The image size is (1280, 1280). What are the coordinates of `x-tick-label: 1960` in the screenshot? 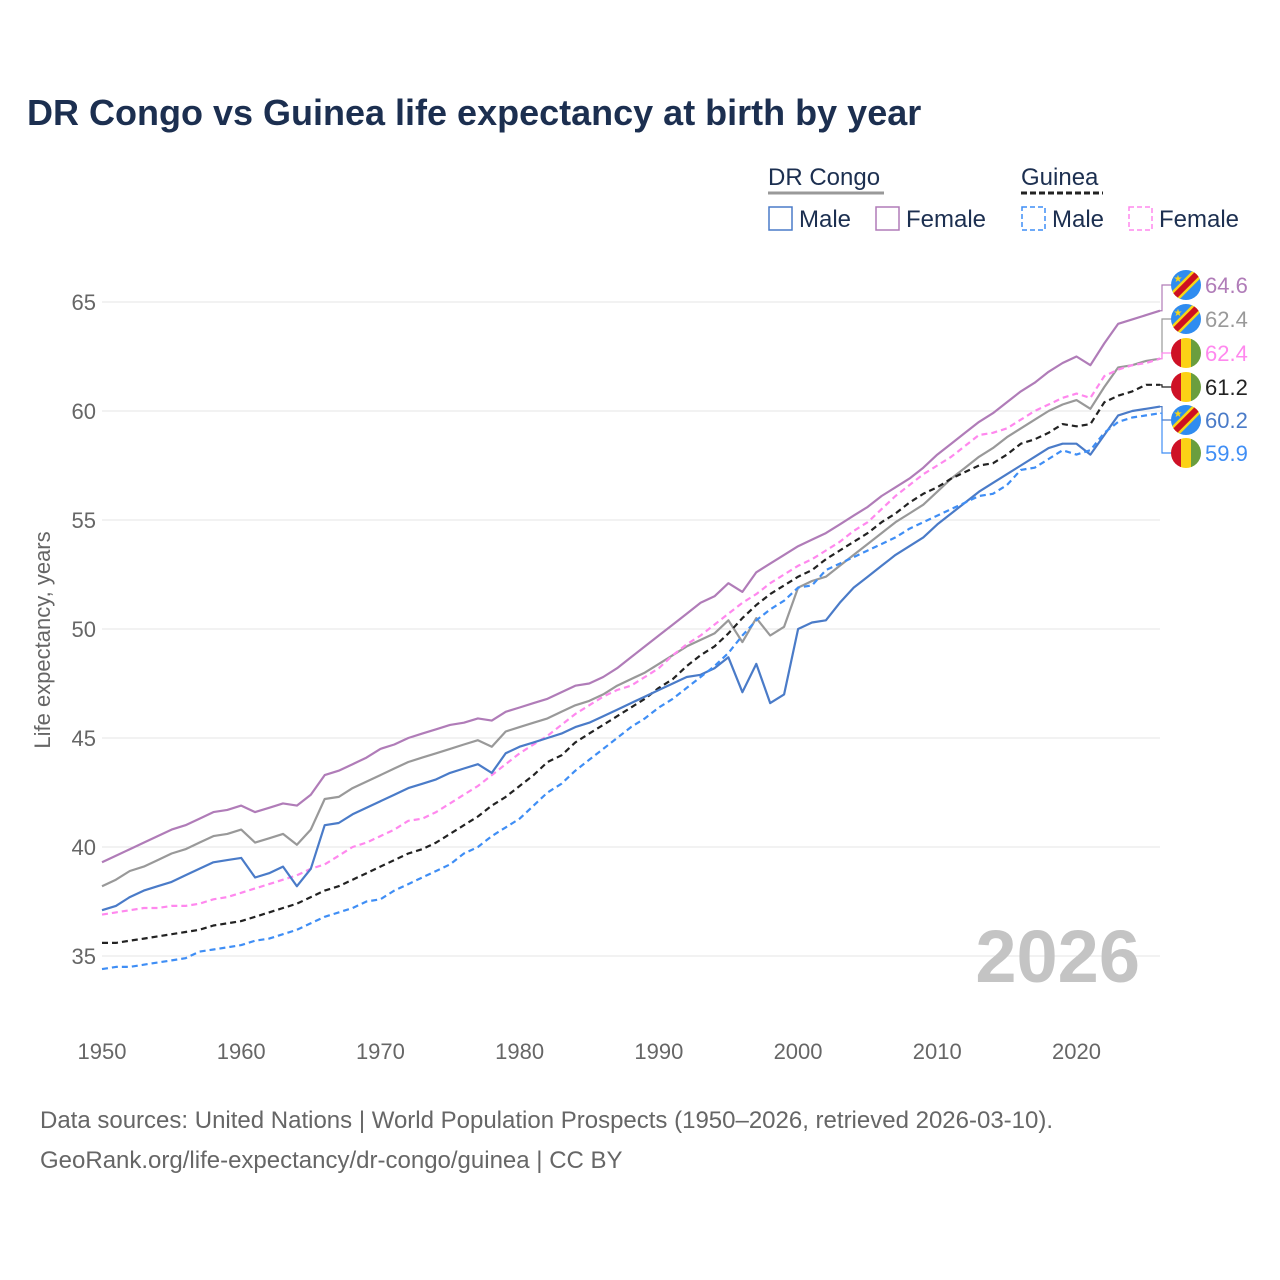 It's located at (241, 1051).